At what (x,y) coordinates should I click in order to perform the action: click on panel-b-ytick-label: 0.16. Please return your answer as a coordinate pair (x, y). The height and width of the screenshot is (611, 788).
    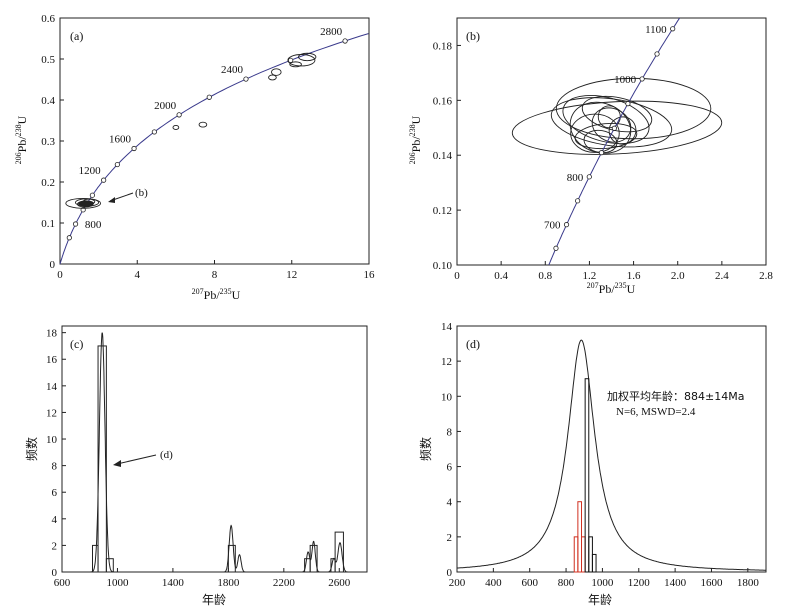
    Looking at the image, I should click on (443, 101).